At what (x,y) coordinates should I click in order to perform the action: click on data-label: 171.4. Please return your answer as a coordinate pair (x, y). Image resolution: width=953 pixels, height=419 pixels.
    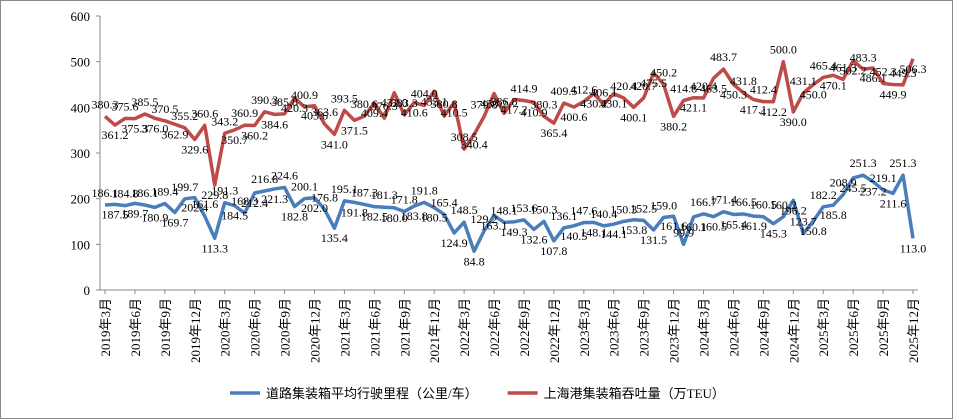
    Looking at the image, I should click on (723, 200).